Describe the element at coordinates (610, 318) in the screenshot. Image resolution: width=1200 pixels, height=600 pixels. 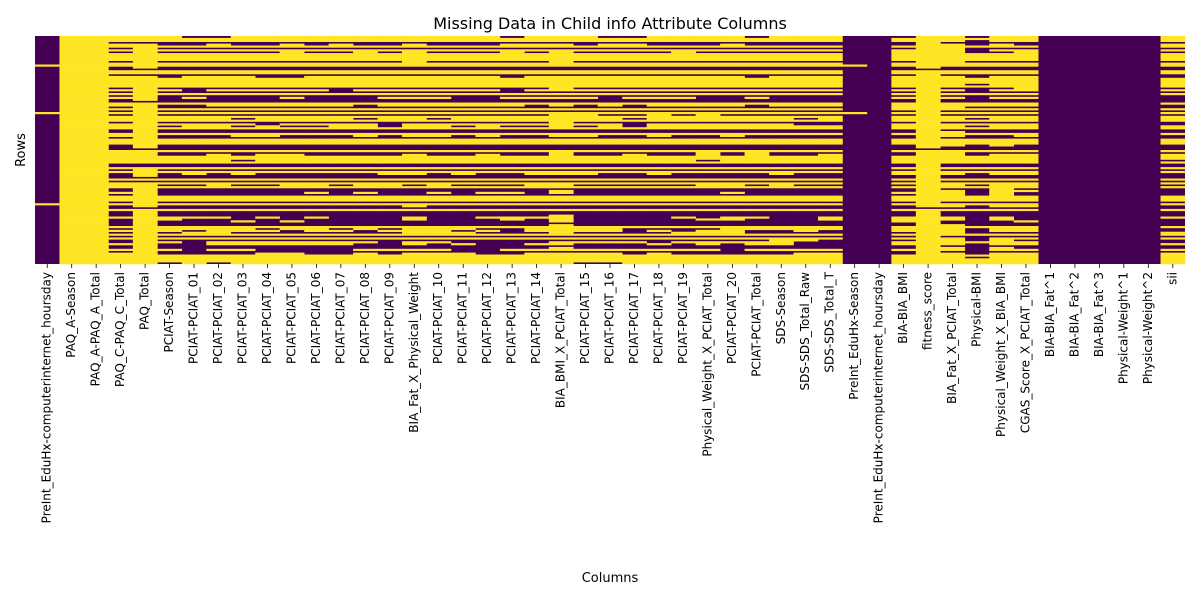
I see `x-tick-label: PCIAT-PCIAT_16` at that location.